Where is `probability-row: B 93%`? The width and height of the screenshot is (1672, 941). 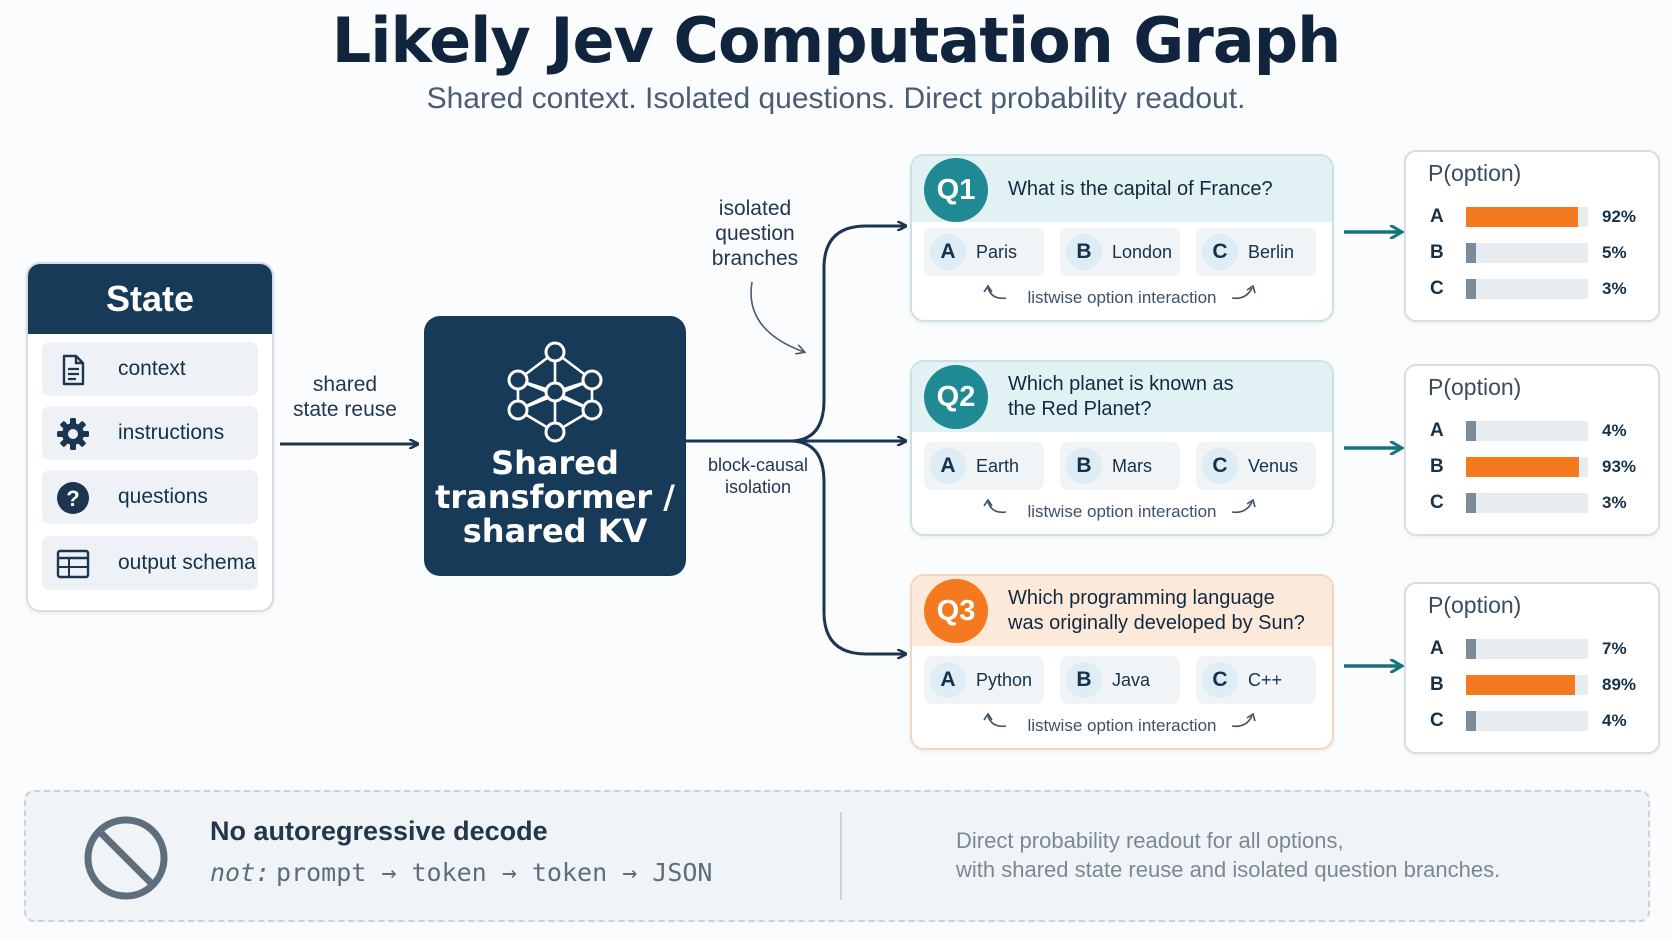 probability-row: B 93% is located at coordinates (1532, 467).